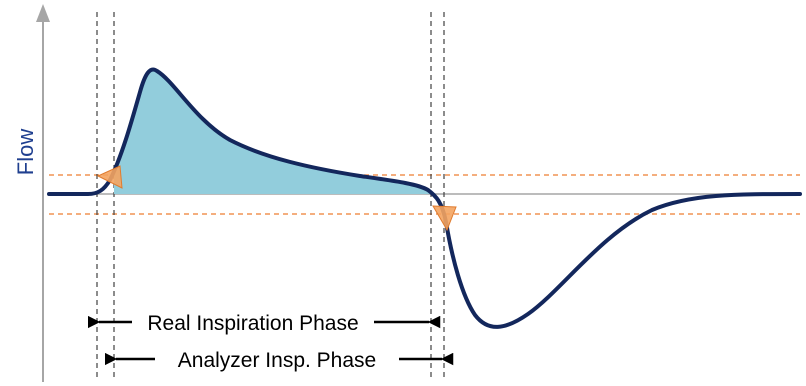 The height and width of the screenshot is (386, 806). What do you see at coordinates (109, 177) in the screenshot?
I see `inspiration-start-marker` at bounding box center [109, 177].